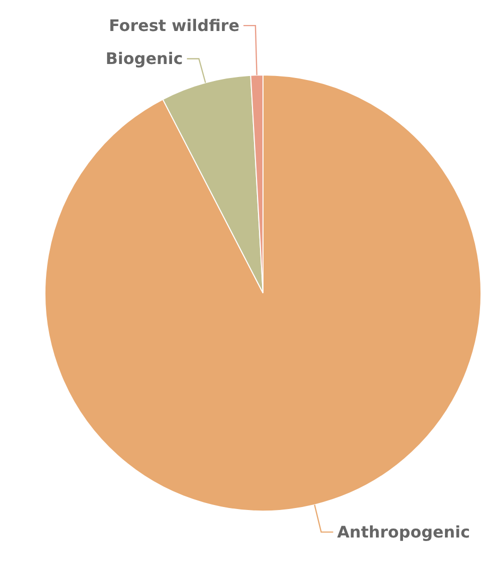  What do you see at coordinates (403, 532) in the screenshot?
I see `slice-label: Anthropogenic` at bounding box center [403, 532].